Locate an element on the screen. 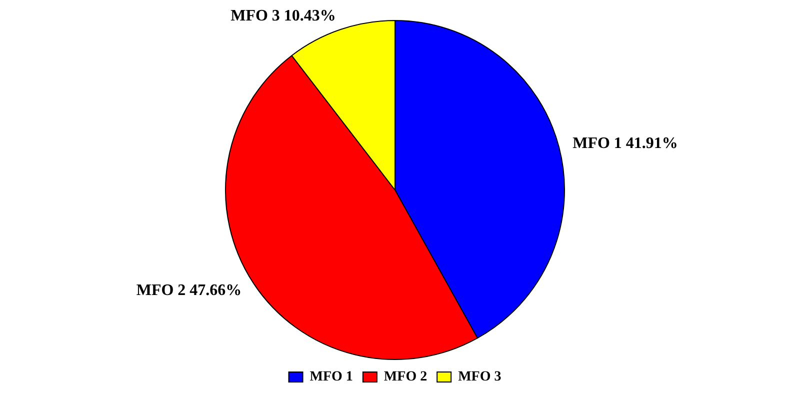 Image resolution: width=790 pixels, height=404 pixels. category-label: MFO 1 41.91% is located at coordinates (625, 143).